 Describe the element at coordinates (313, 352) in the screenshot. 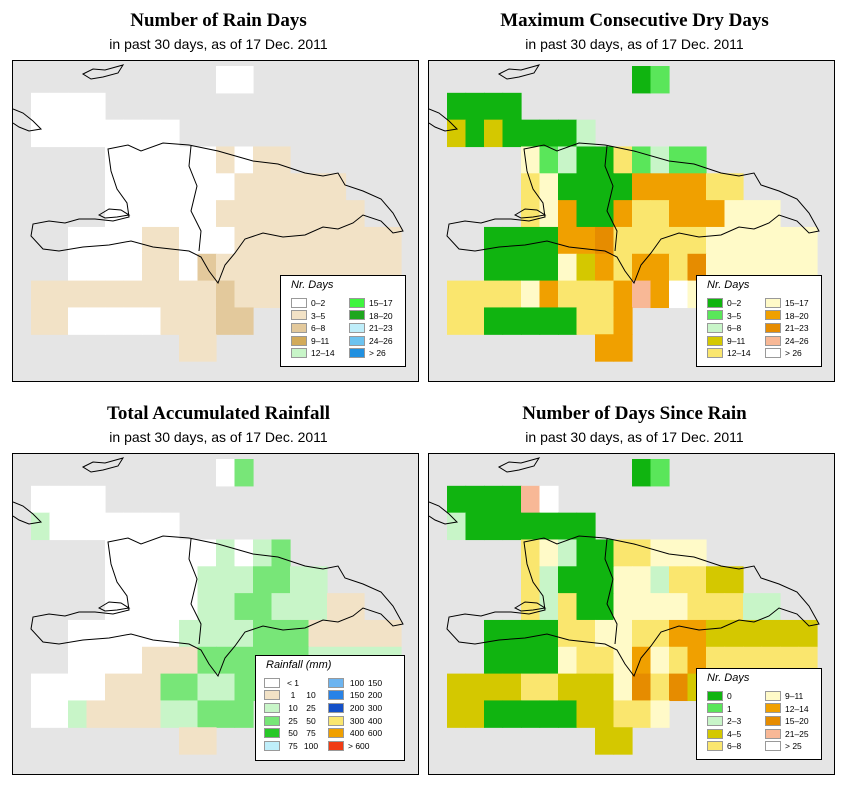

I see `legend-item: 12–14` at that location.